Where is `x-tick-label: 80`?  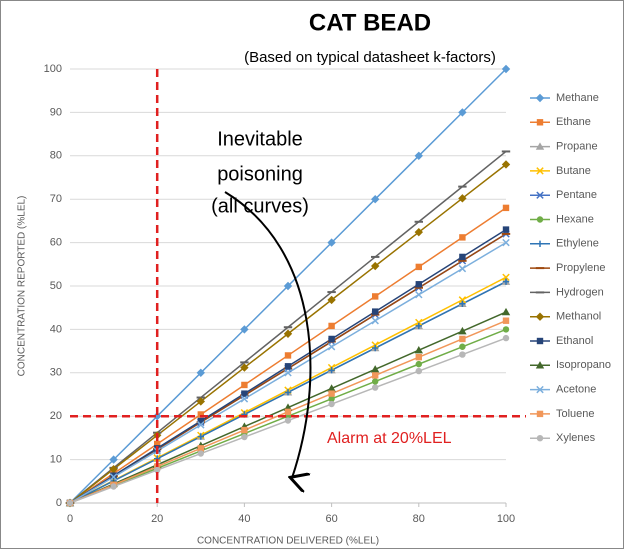 x-tick-label: 80 is located at coordinates (419, 519).